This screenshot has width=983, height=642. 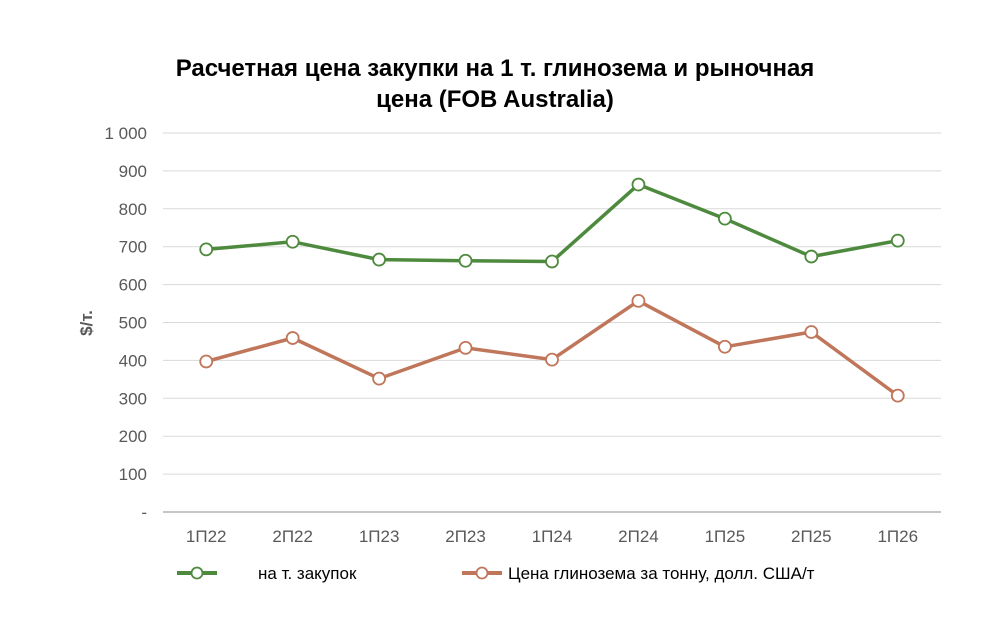 I want to click on y-tick-label: 1 000, so click(x=125, y=133).